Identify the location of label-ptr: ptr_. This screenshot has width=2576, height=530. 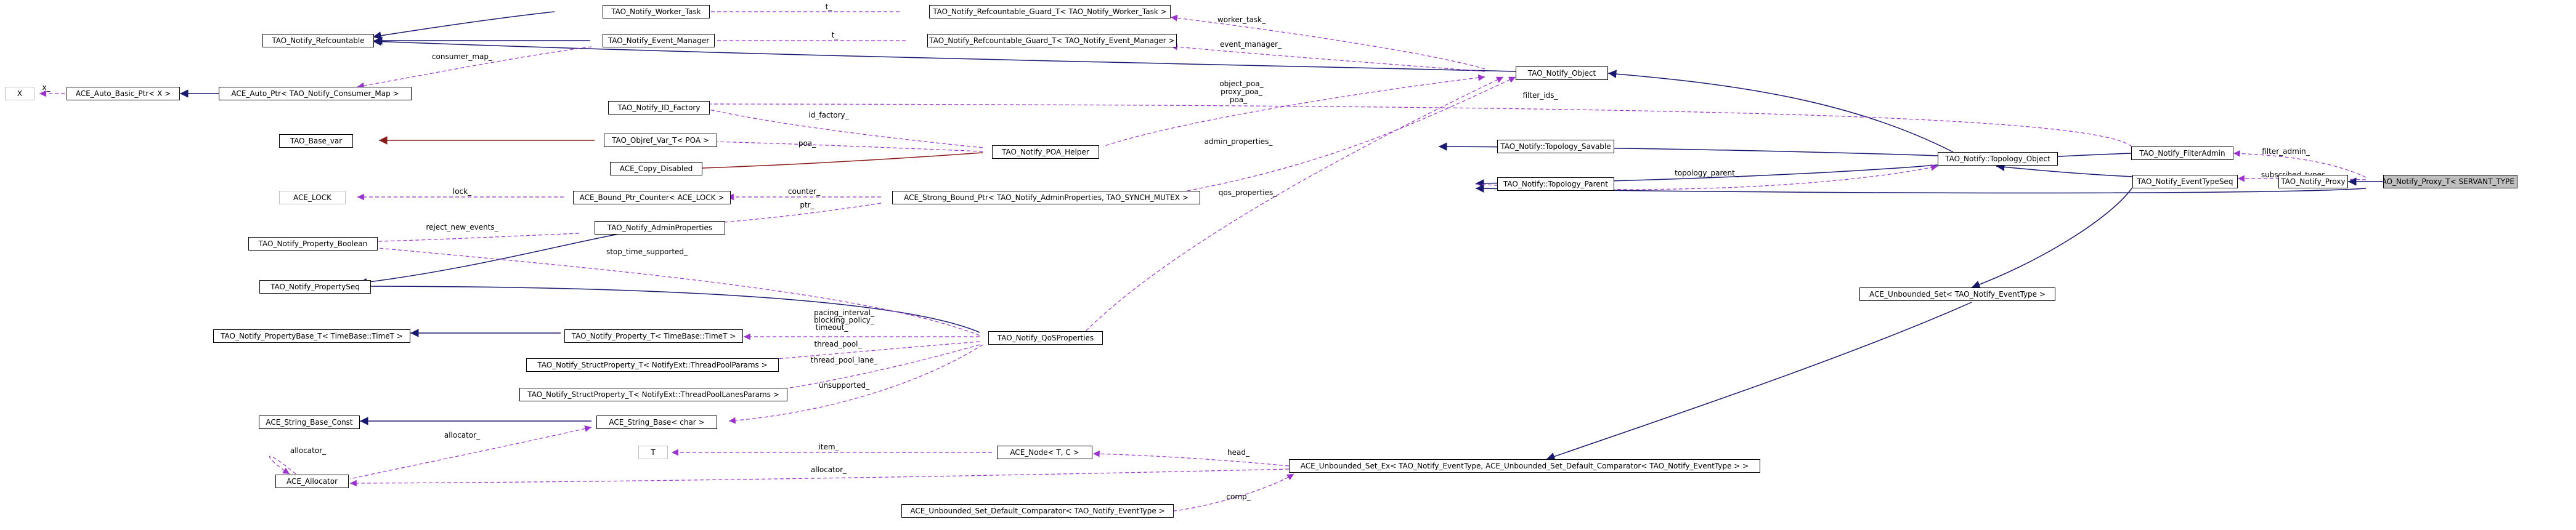
(807, 205).